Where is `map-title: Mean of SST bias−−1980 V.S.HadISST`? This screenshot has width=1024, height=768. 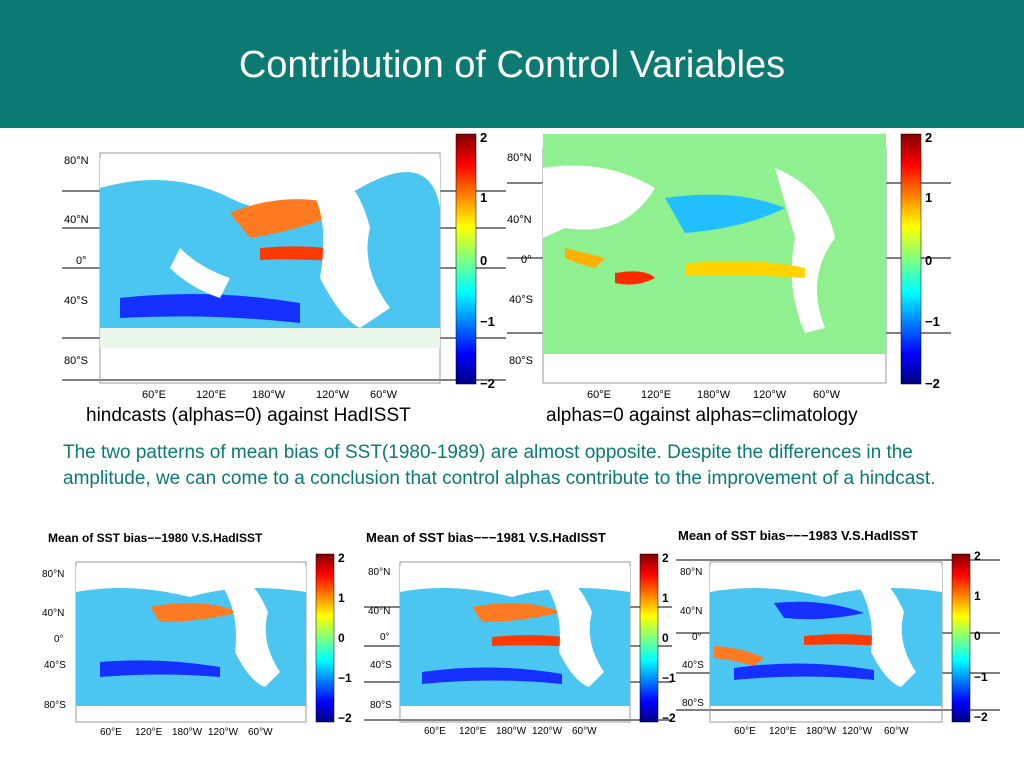
map-title: Mean of SST bias−−1980 V.S.HadISST is located at coordinates (155, 538).